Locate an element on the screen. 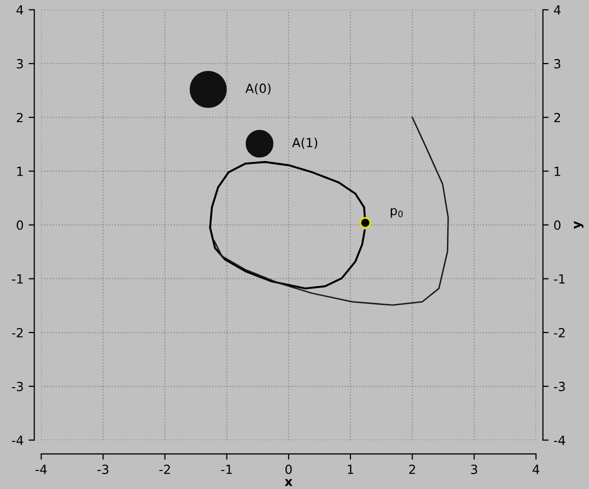  x-tick-label: -2 is located at coordinates (164, 469).